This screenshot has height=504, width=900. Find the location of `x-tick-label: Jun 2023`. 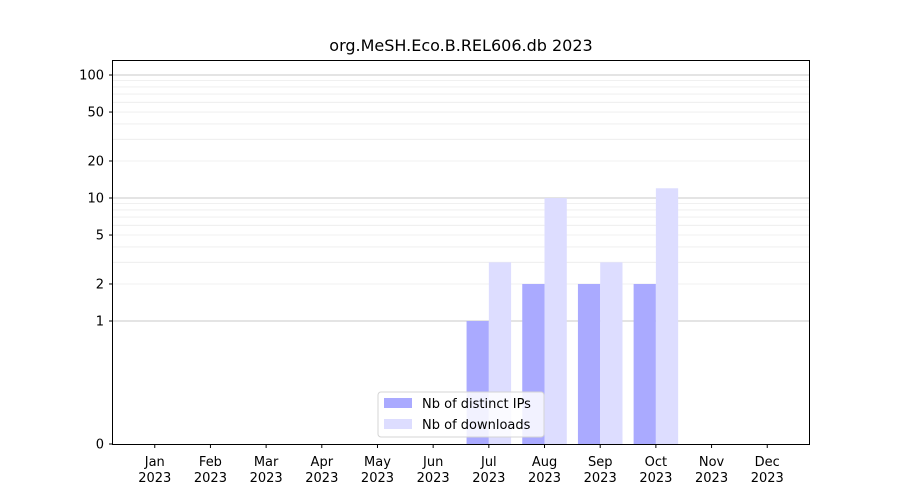

x-tick-label: Jun 2023 is located at coordinates (433, 470).